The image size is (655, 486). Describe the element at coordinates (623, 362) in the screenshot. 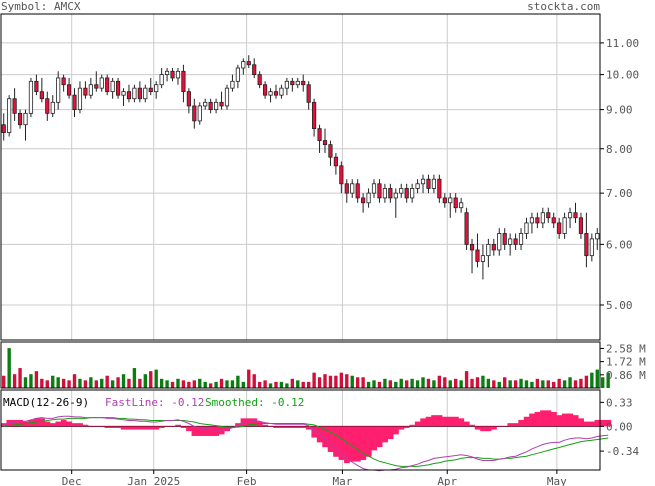

I see `volume-y-axis: 2.58 M1.72 M0.86 M` at that location.